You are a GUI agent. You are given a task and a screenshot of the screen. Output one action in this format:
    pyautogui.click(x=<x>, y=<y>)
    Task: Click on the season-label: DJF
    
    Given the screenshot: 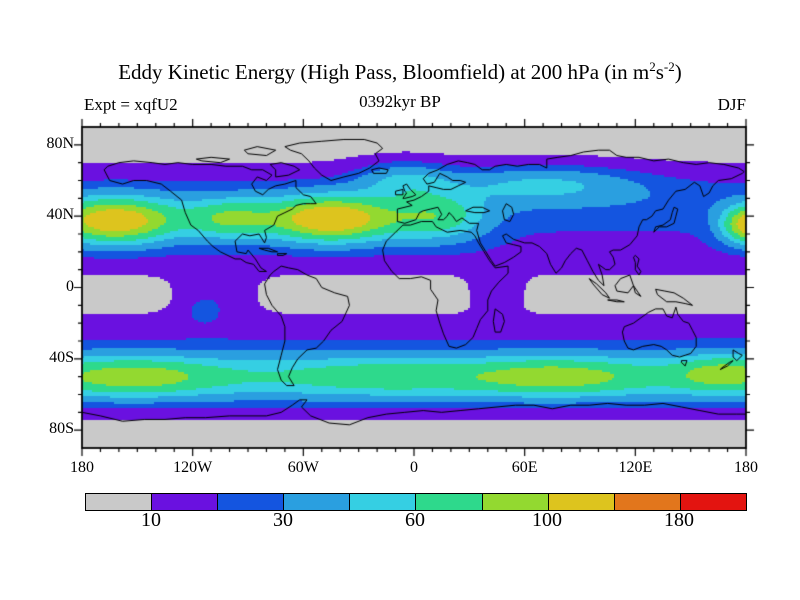 What is the action you would take?
    pyautogui.click(x=731, y=104)
    